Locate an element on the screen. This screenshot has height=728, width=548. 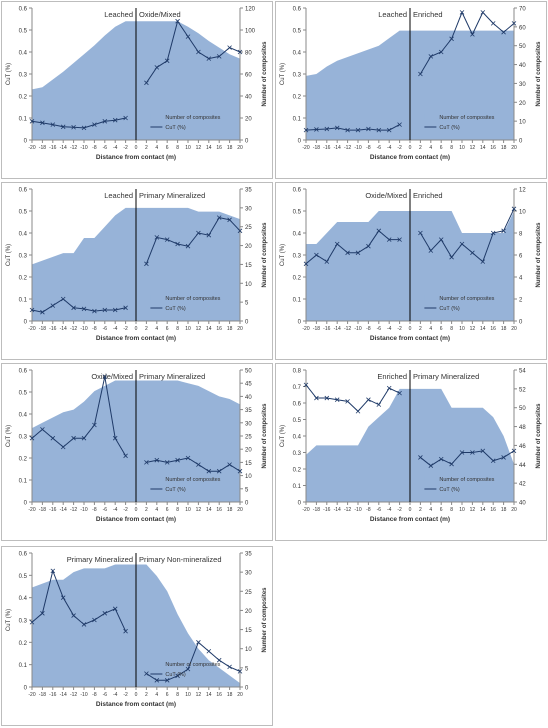
y2-tick-label: 100 is located at coordinates (250, 32).